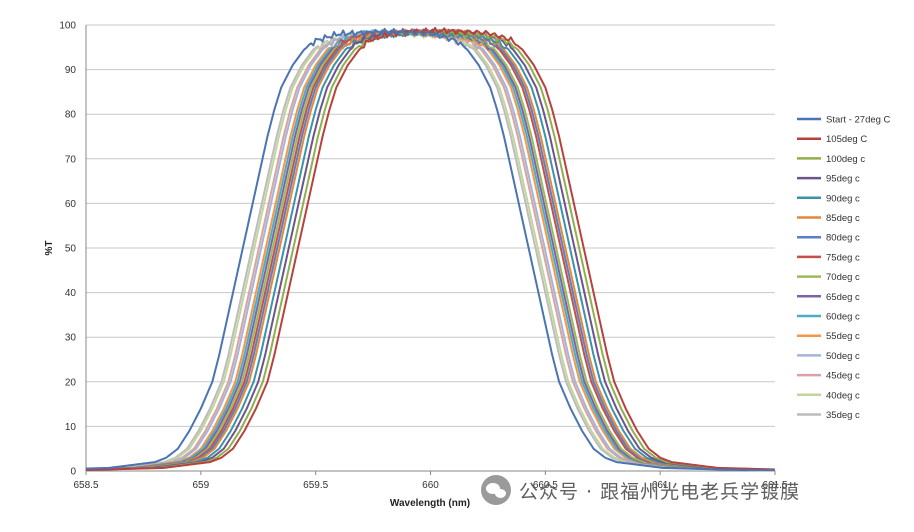  Describe the element at coordinates (71, 338) in the screenshot. I see `y-tick-label: 30` at that location.